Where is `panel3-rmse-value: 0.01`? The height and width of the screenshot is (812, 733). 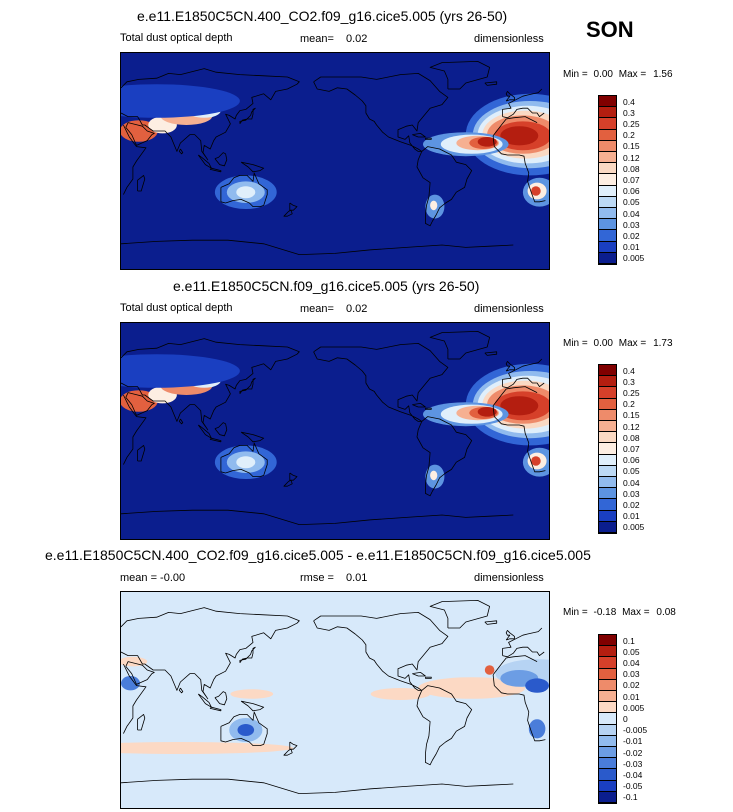
panel3-rmse-value: 0.01 is located at coordinates (357, 578).